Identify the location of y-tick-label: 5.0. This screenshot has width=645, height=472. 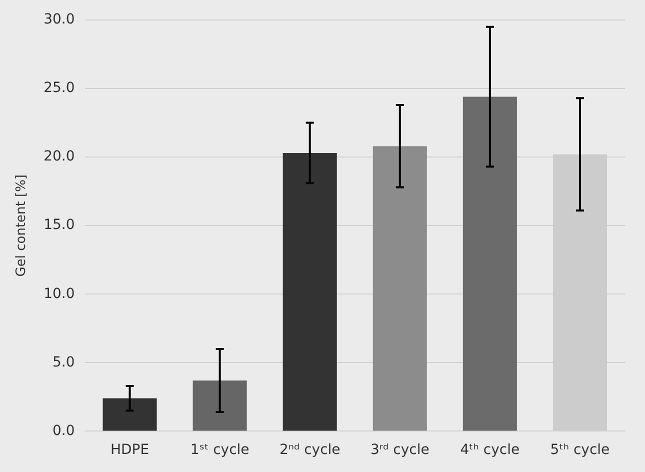
(63, 362).